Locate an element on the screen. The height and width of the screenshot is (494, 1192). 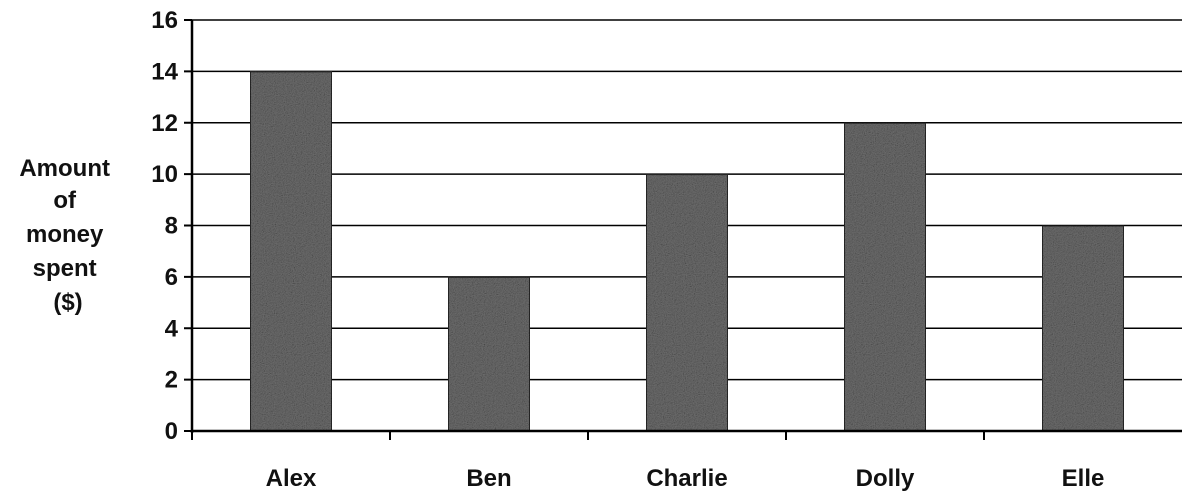
x-tick-label: Ben is located at coordinates (488, 478).